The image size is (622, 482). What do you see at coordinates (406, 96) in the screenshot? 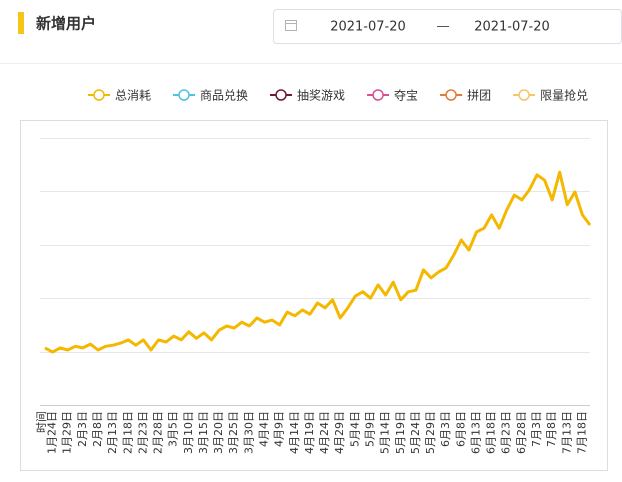
I see `legend-label: 夺宝` at bounding box center [406, 96].